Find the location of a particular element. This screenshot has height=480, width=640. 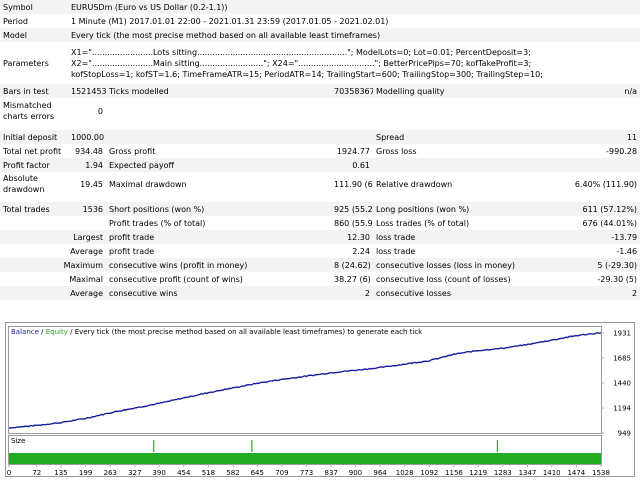

maximal-consecutive-profit-value: 38.27 (6) is located at coordinates (352, 279).